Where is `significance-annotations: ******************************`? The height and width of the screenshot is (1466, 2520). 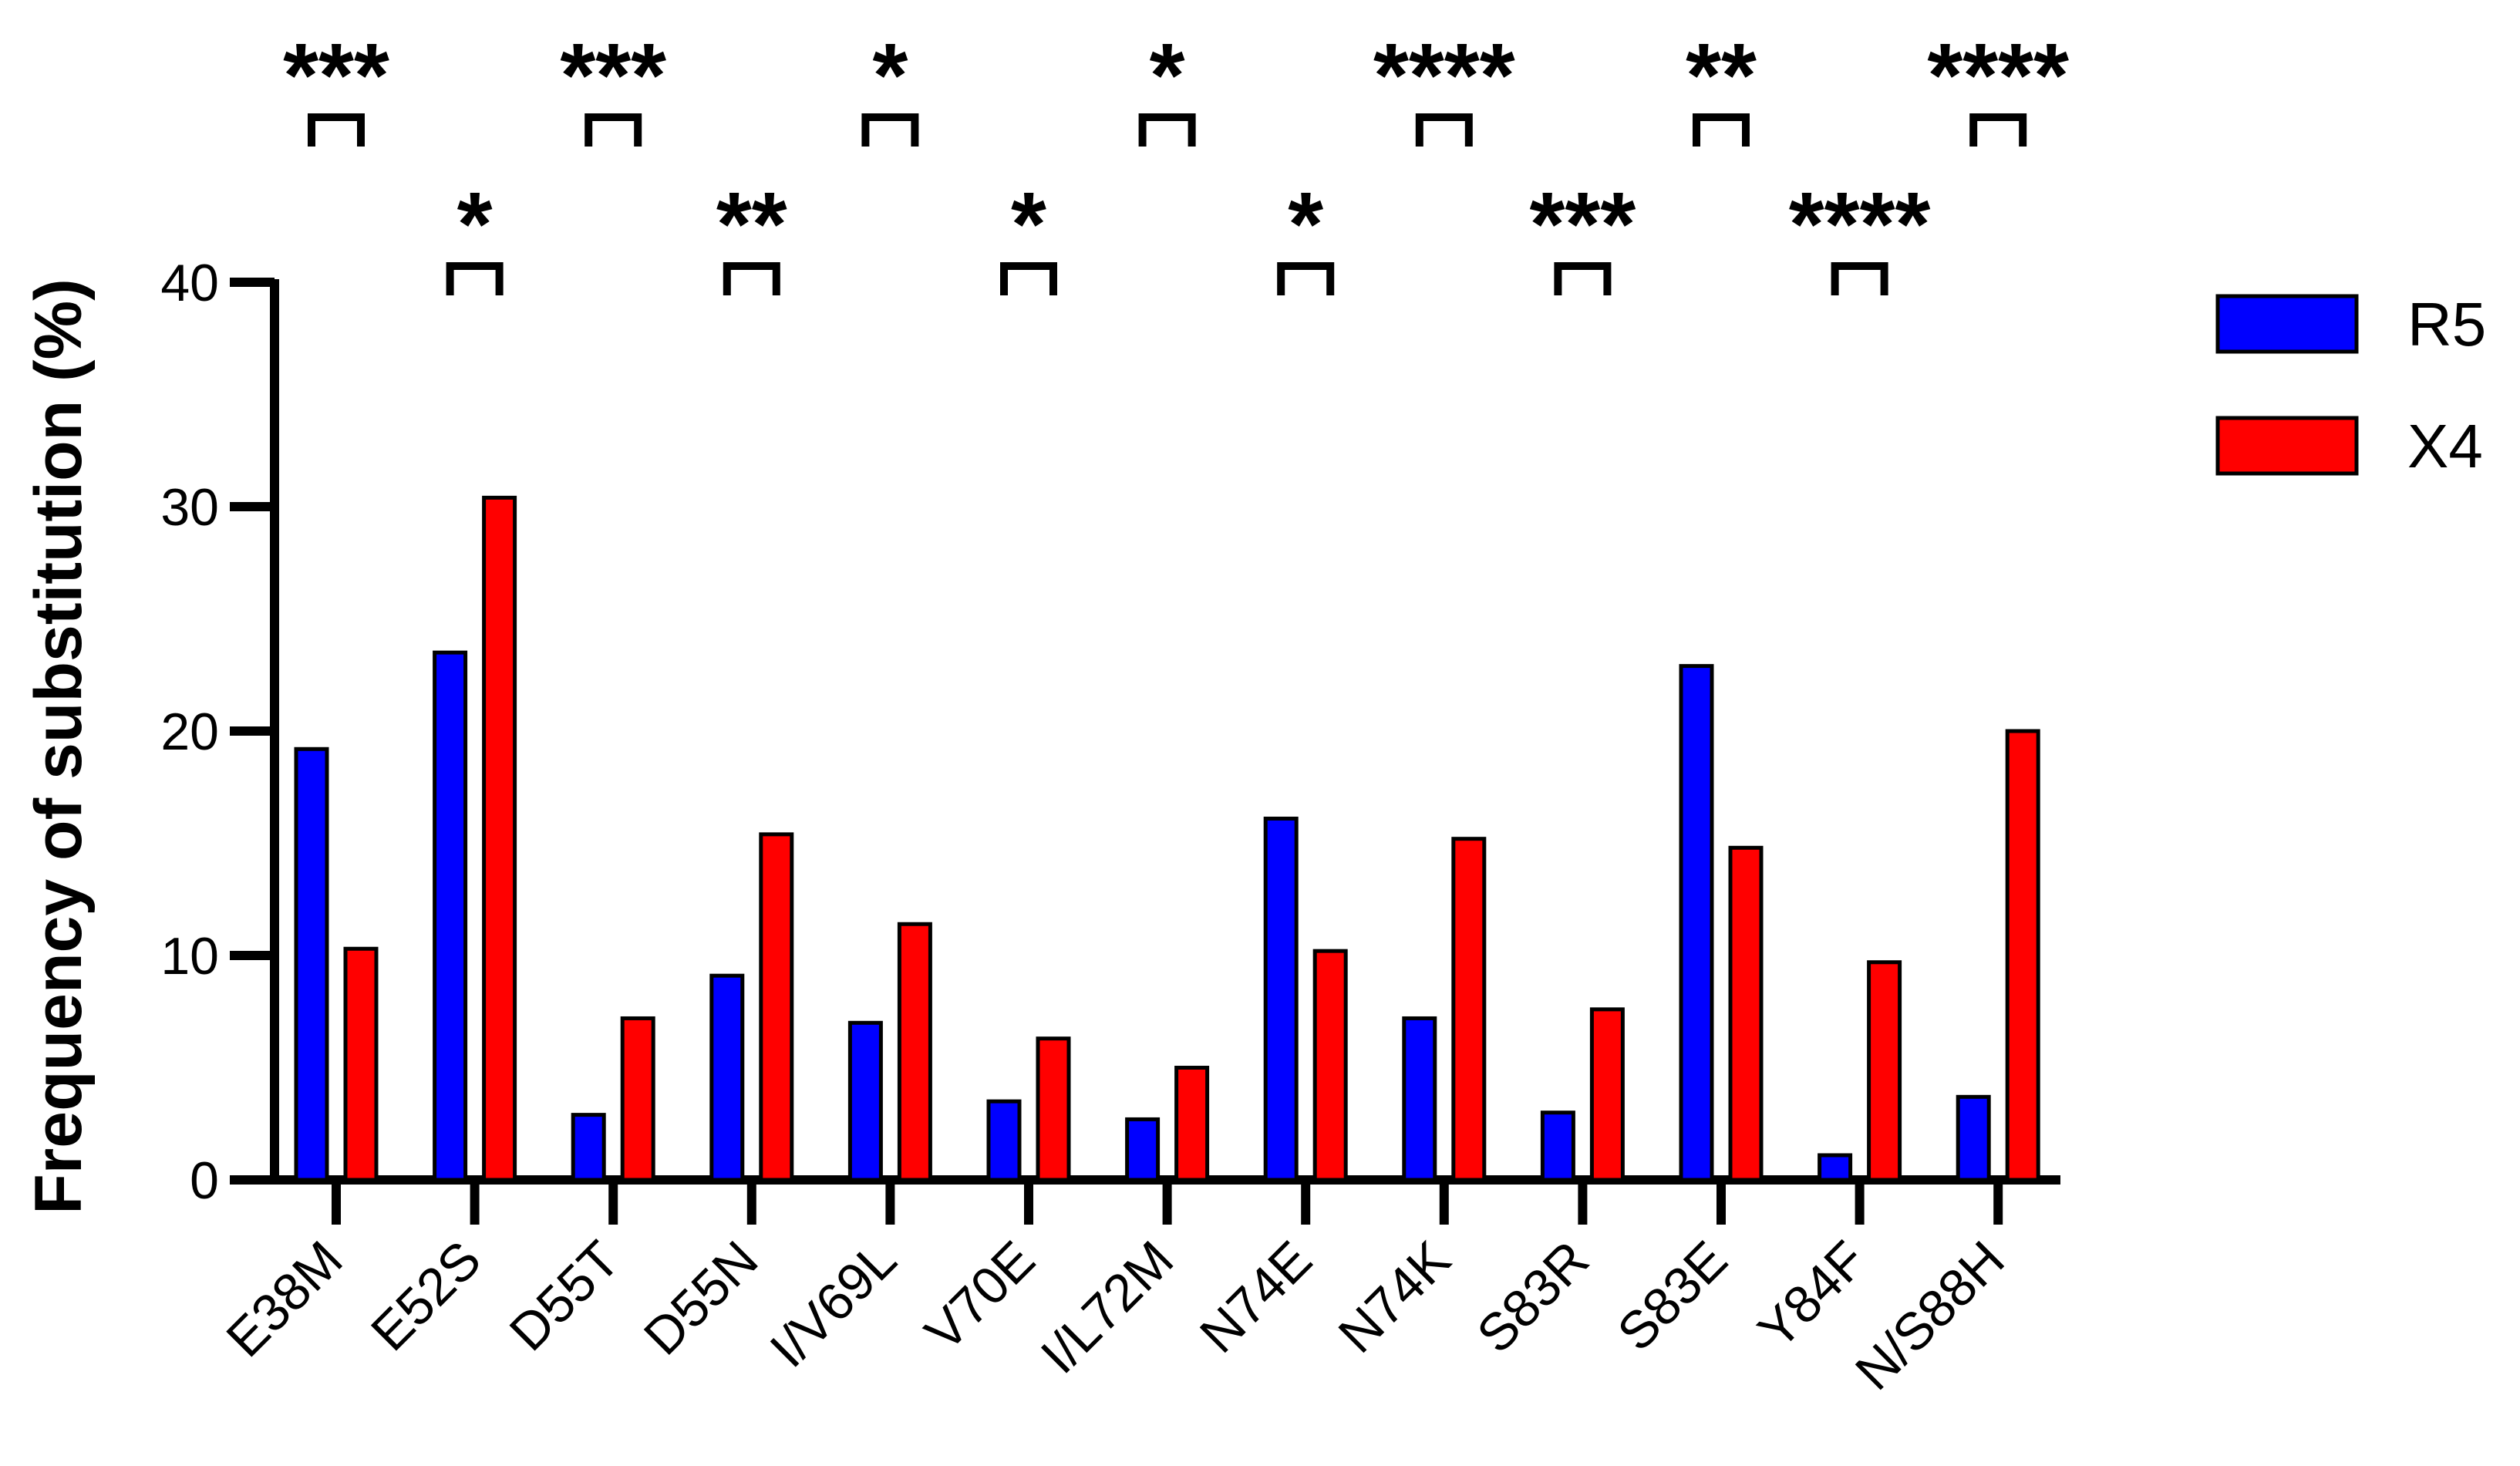 significance-annotations: ****************************** is located at coordinates (1176, 160).